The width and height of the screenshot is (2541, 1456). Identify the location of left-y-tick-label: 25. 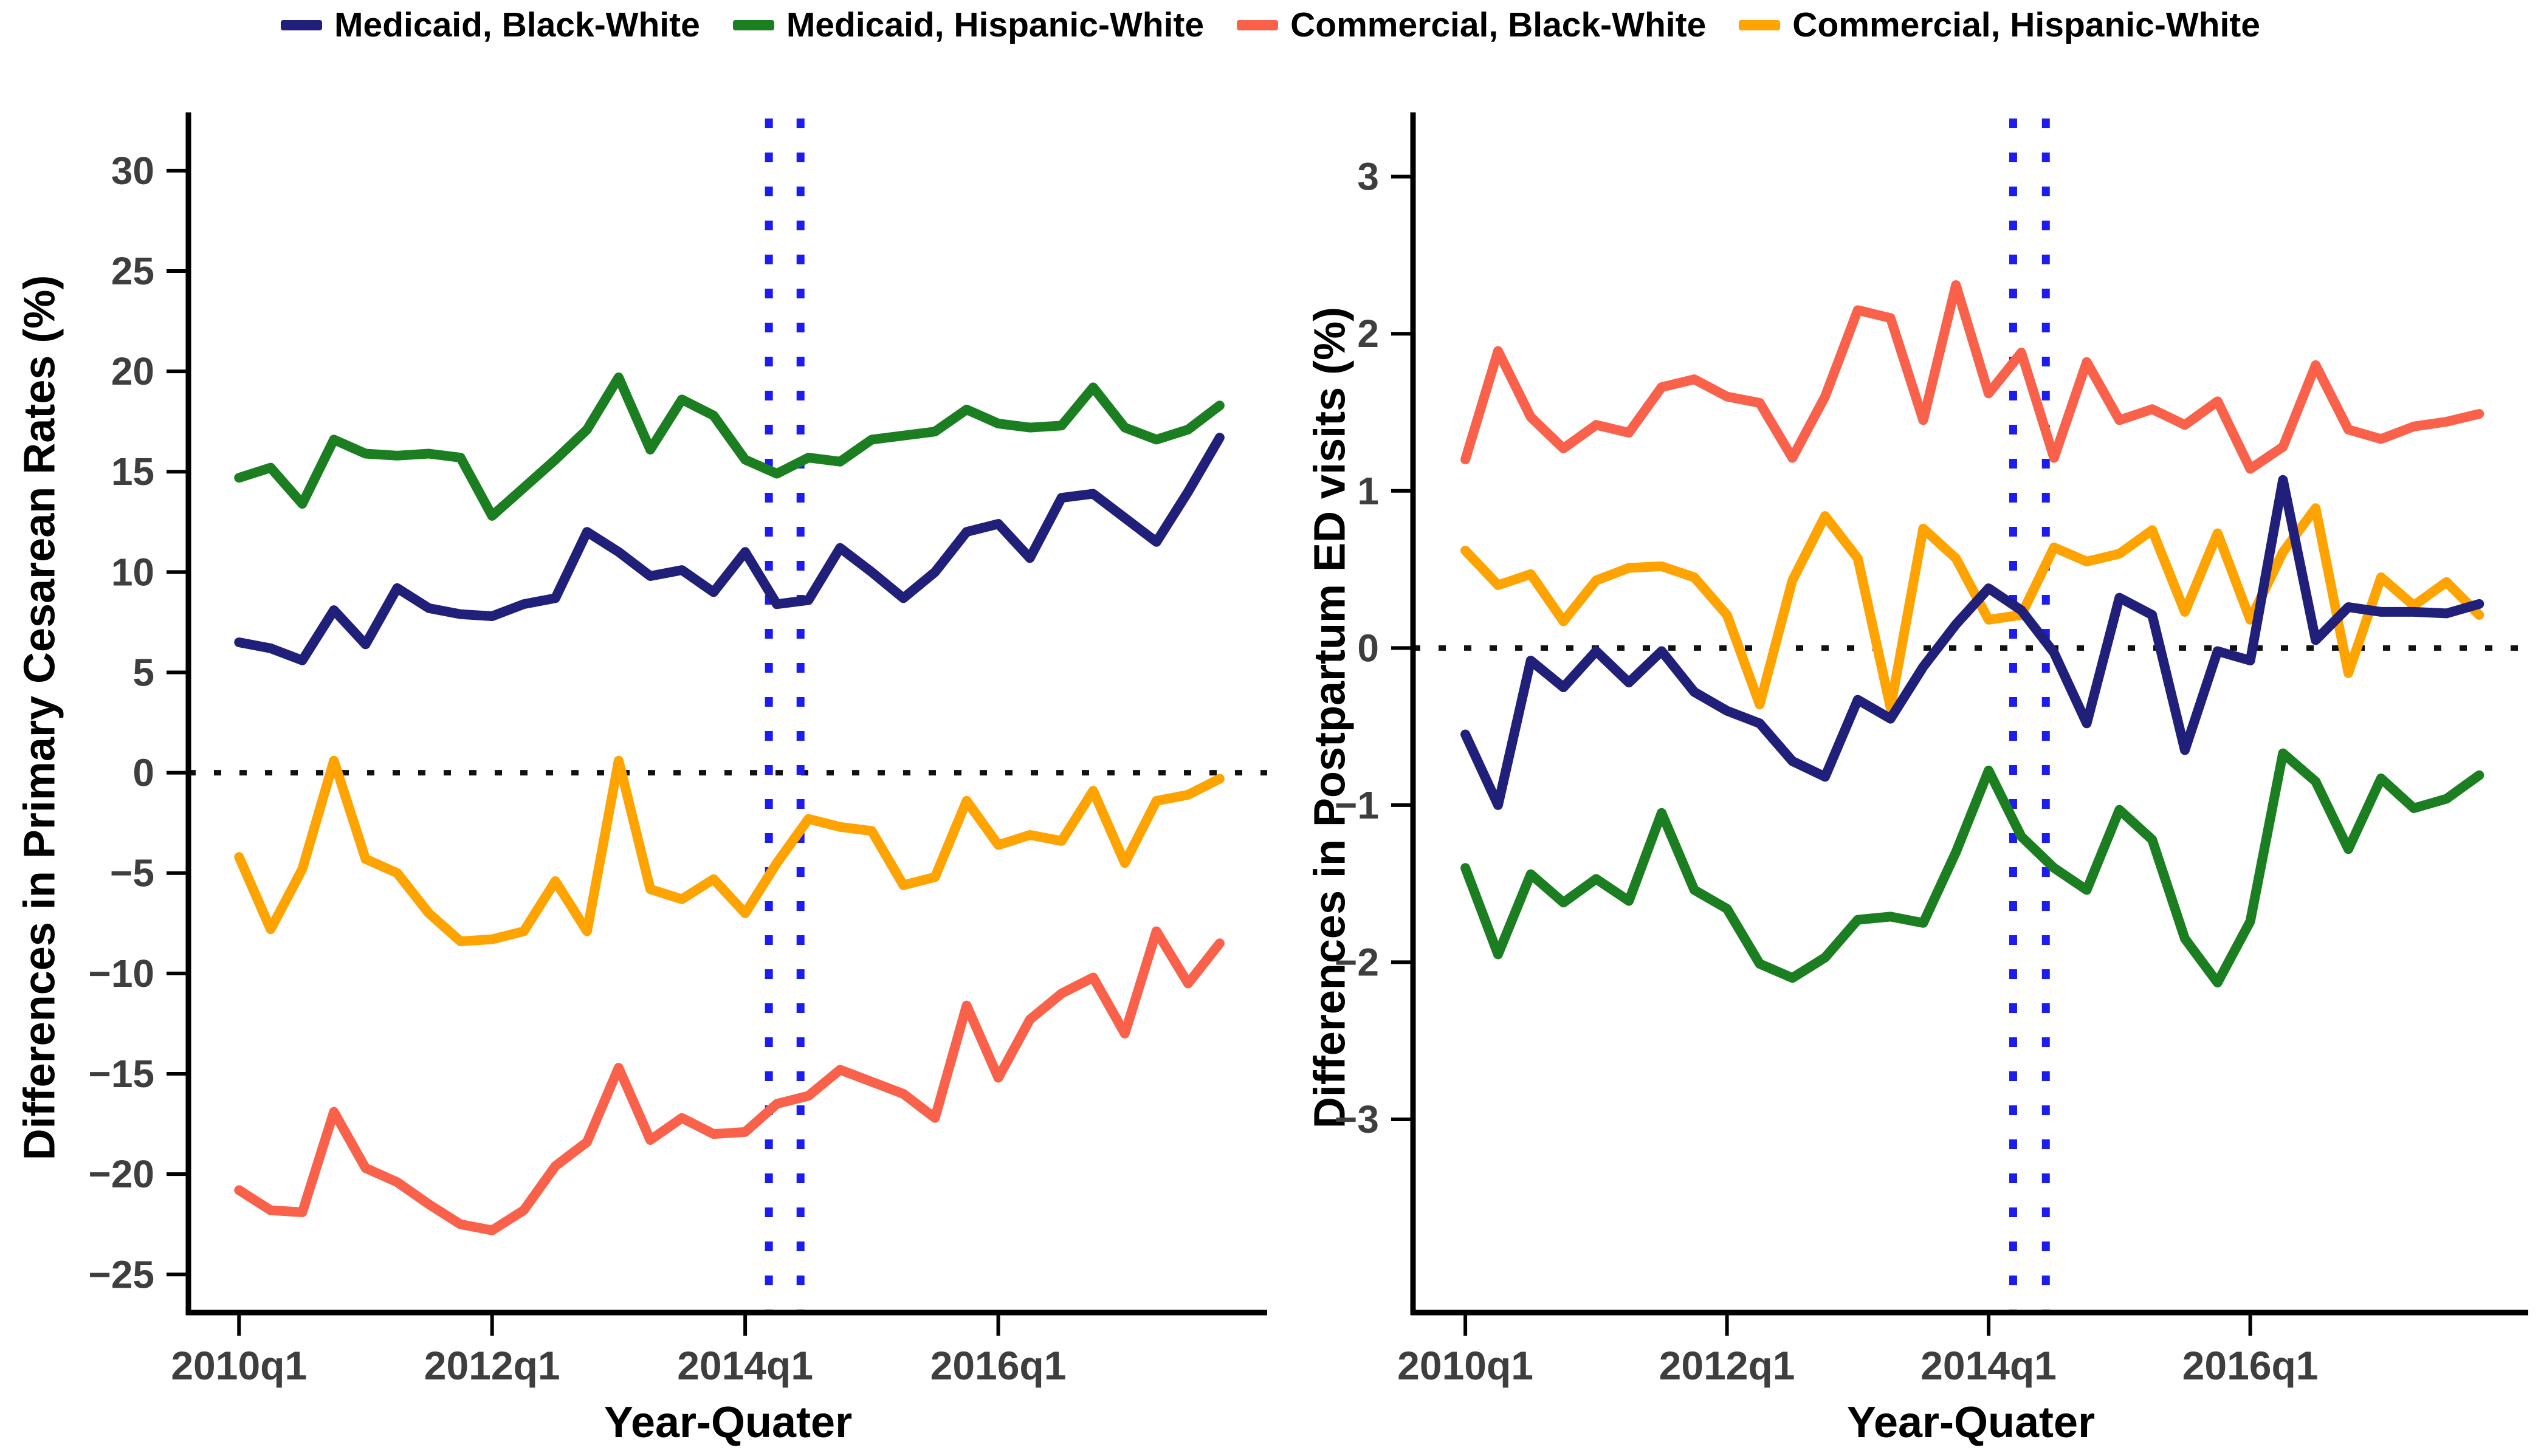
(132, 271).